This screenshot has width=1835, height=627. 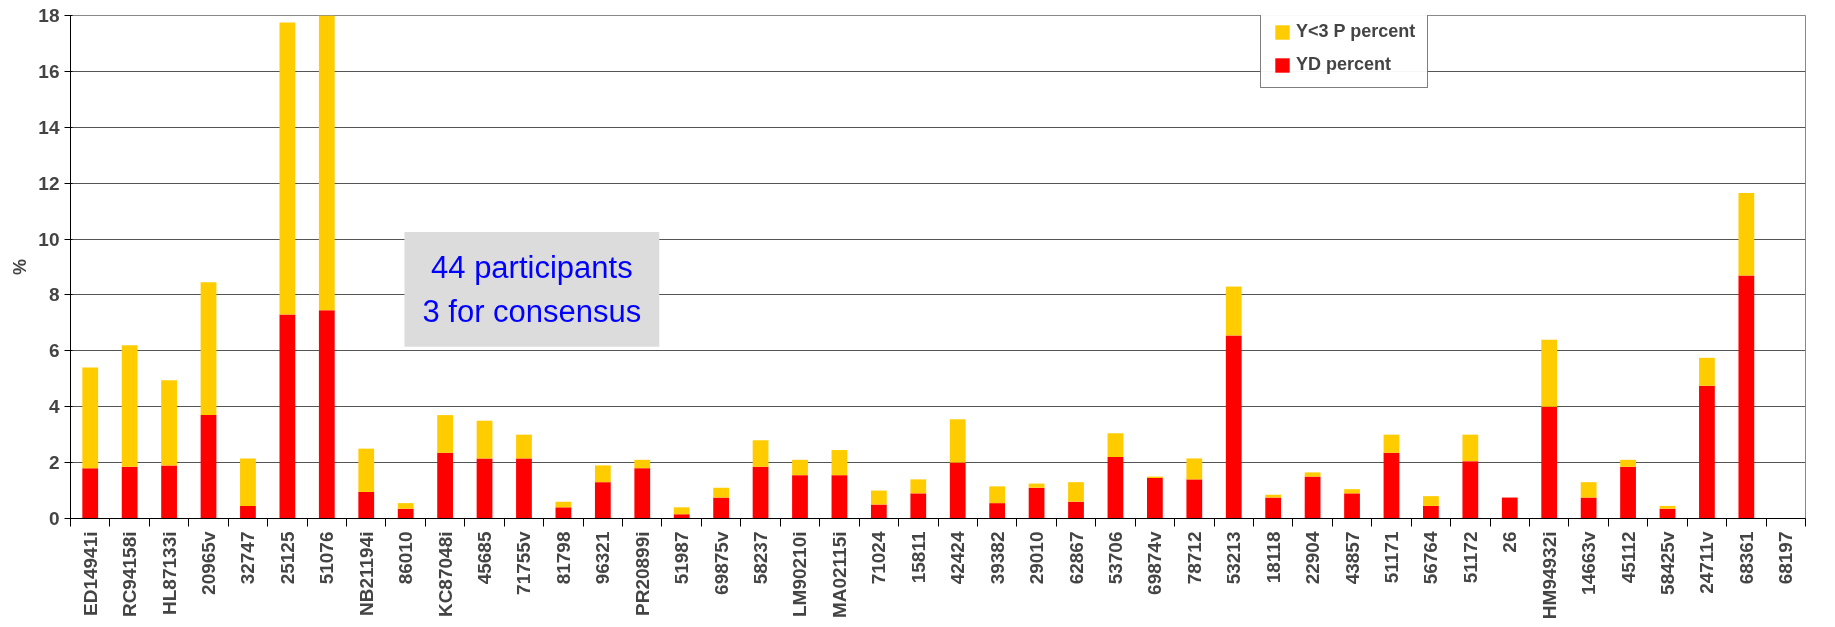 I want to click on x-tick-label: 86010, so click(x=406, y=558).